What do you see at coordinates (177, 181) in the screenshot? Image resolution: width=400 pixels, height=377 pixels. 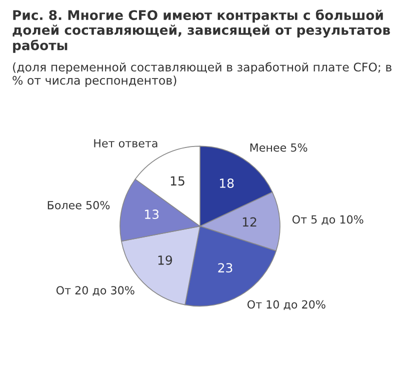 I see `data-label: 15` at bounding box center [177, 181].